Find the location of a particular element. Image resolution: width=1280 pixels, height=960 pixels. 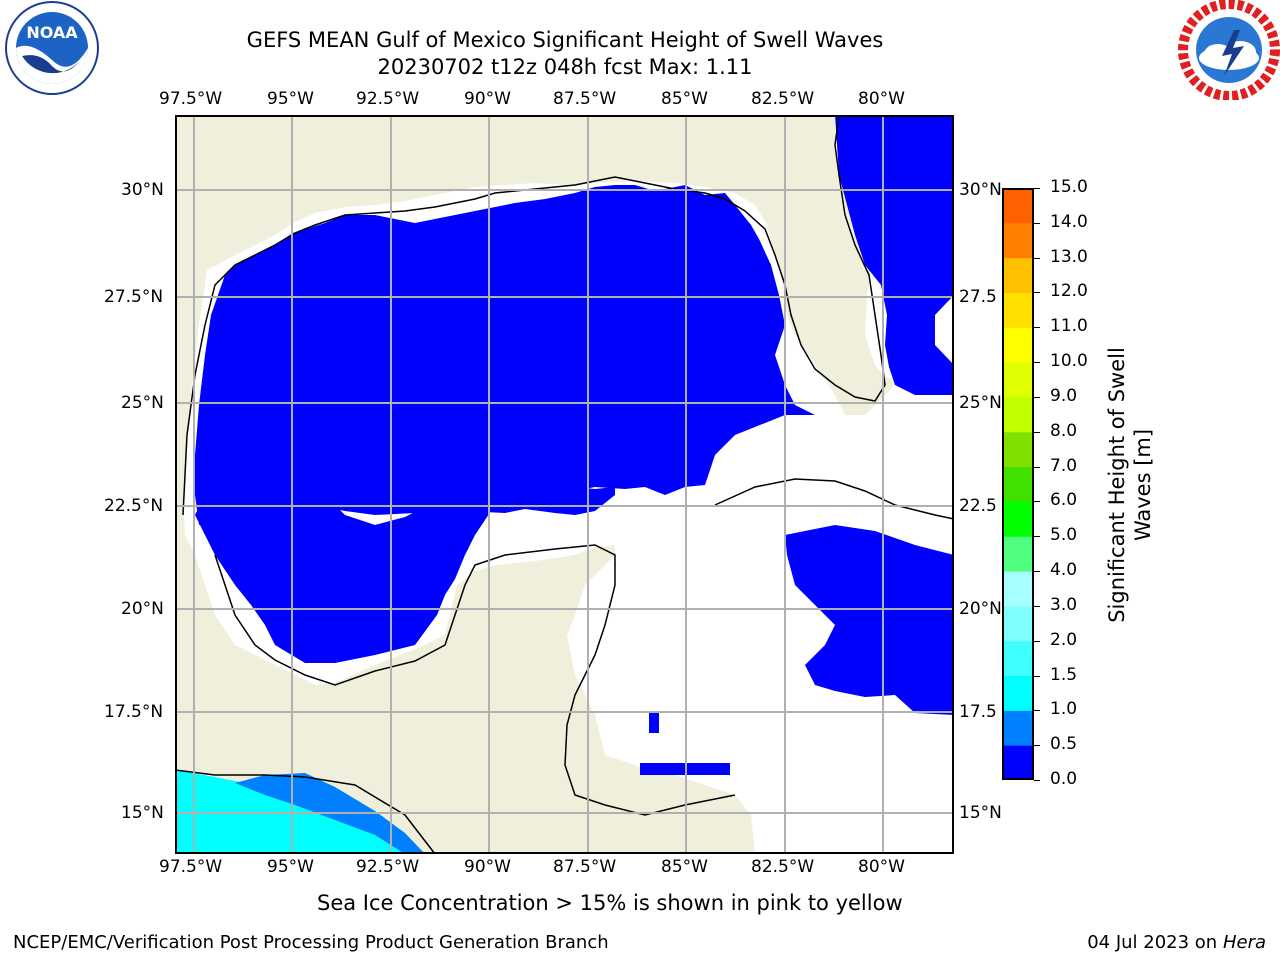

footer-date: 04 Jul 2023 on is located at coordinates (1155, 942).